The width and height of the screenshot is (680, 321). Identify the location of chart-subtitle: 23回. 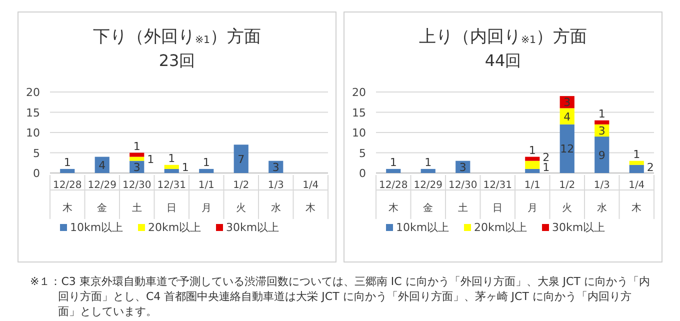
(177, 60).